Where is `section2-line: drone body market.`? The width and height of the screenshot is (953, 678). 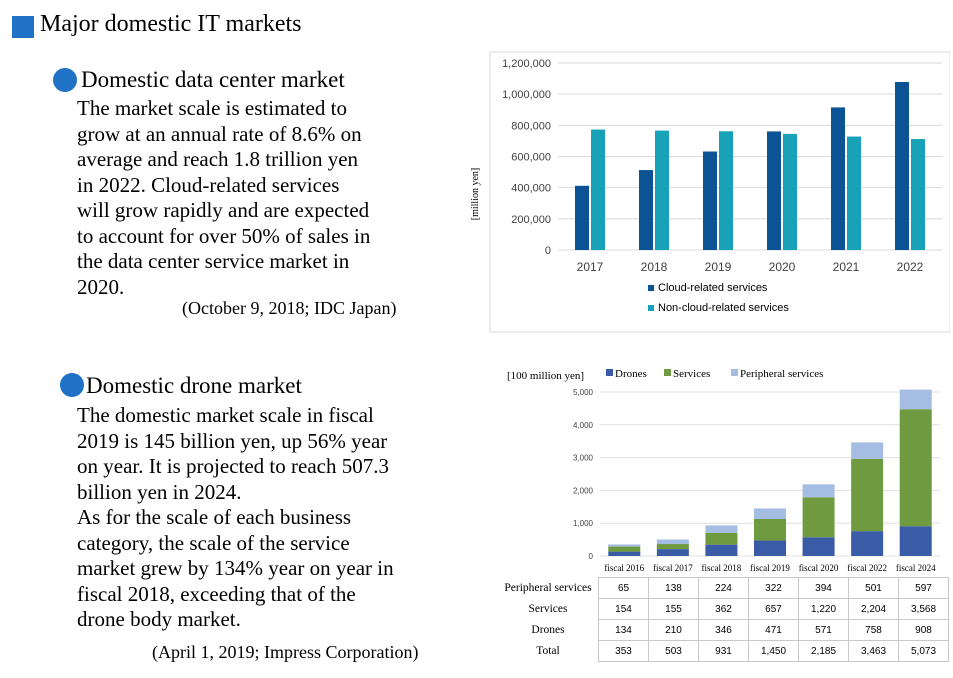 section2-line: drone body market. is located at coordinates (159, 619).